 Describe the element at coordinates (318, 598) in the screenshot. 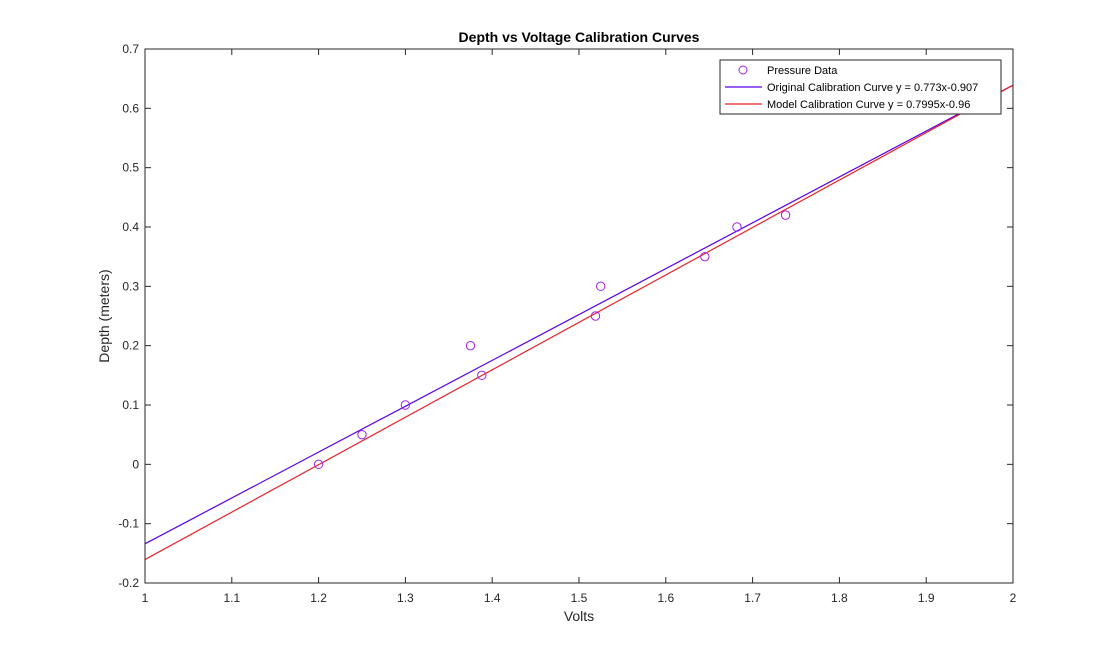

I see `x-tick-label: 1.2` at that location.